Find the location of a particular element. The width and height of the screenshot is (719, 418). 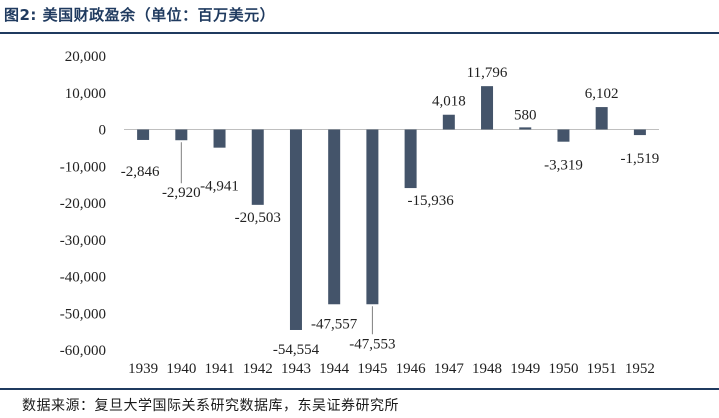

x-tick-label: 1943 is located at coordinates (296, 369).